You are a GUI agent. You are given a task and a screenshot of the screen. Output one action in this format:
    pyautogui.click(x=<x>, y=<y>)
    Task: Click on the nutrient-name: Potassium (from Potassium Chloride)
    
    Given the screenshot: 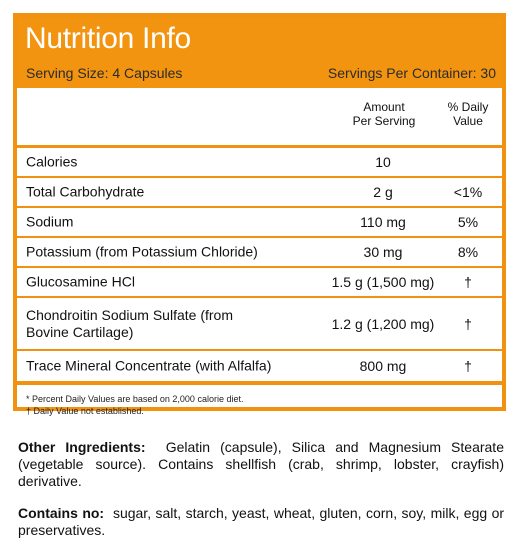 What is the action you would take?
    pyautogui.click(x=142, y=251)
    